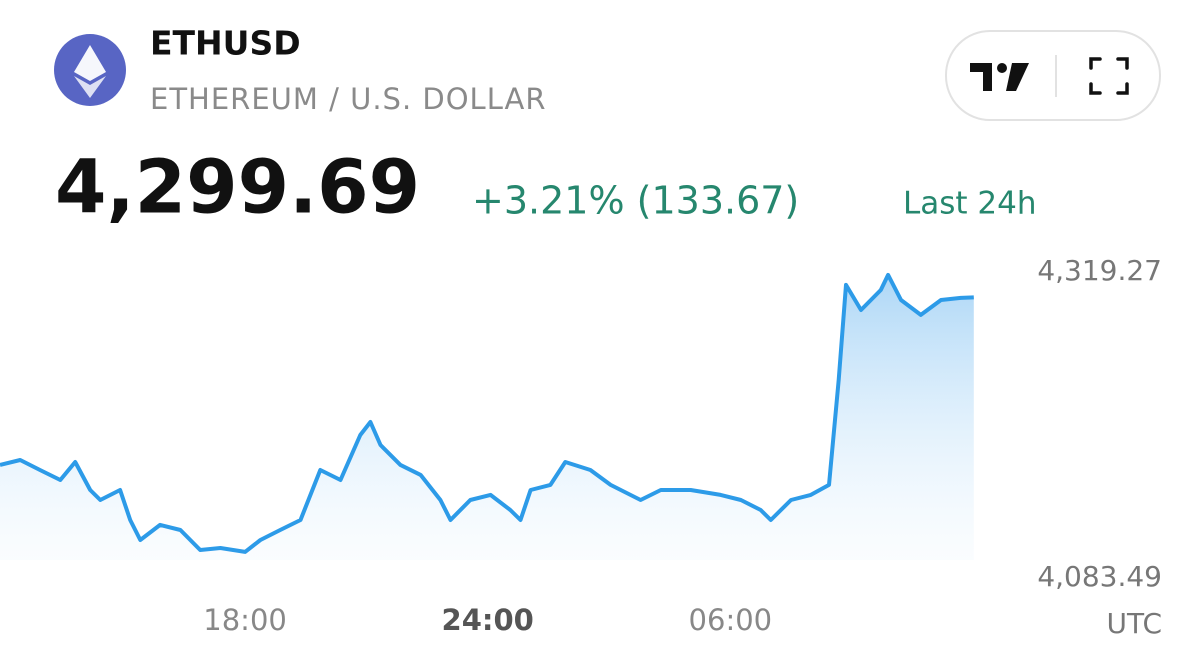 The width and height of the screenshot is (1199, 664). I want to click on x-tick-label: 06:00, so click(731, 620).